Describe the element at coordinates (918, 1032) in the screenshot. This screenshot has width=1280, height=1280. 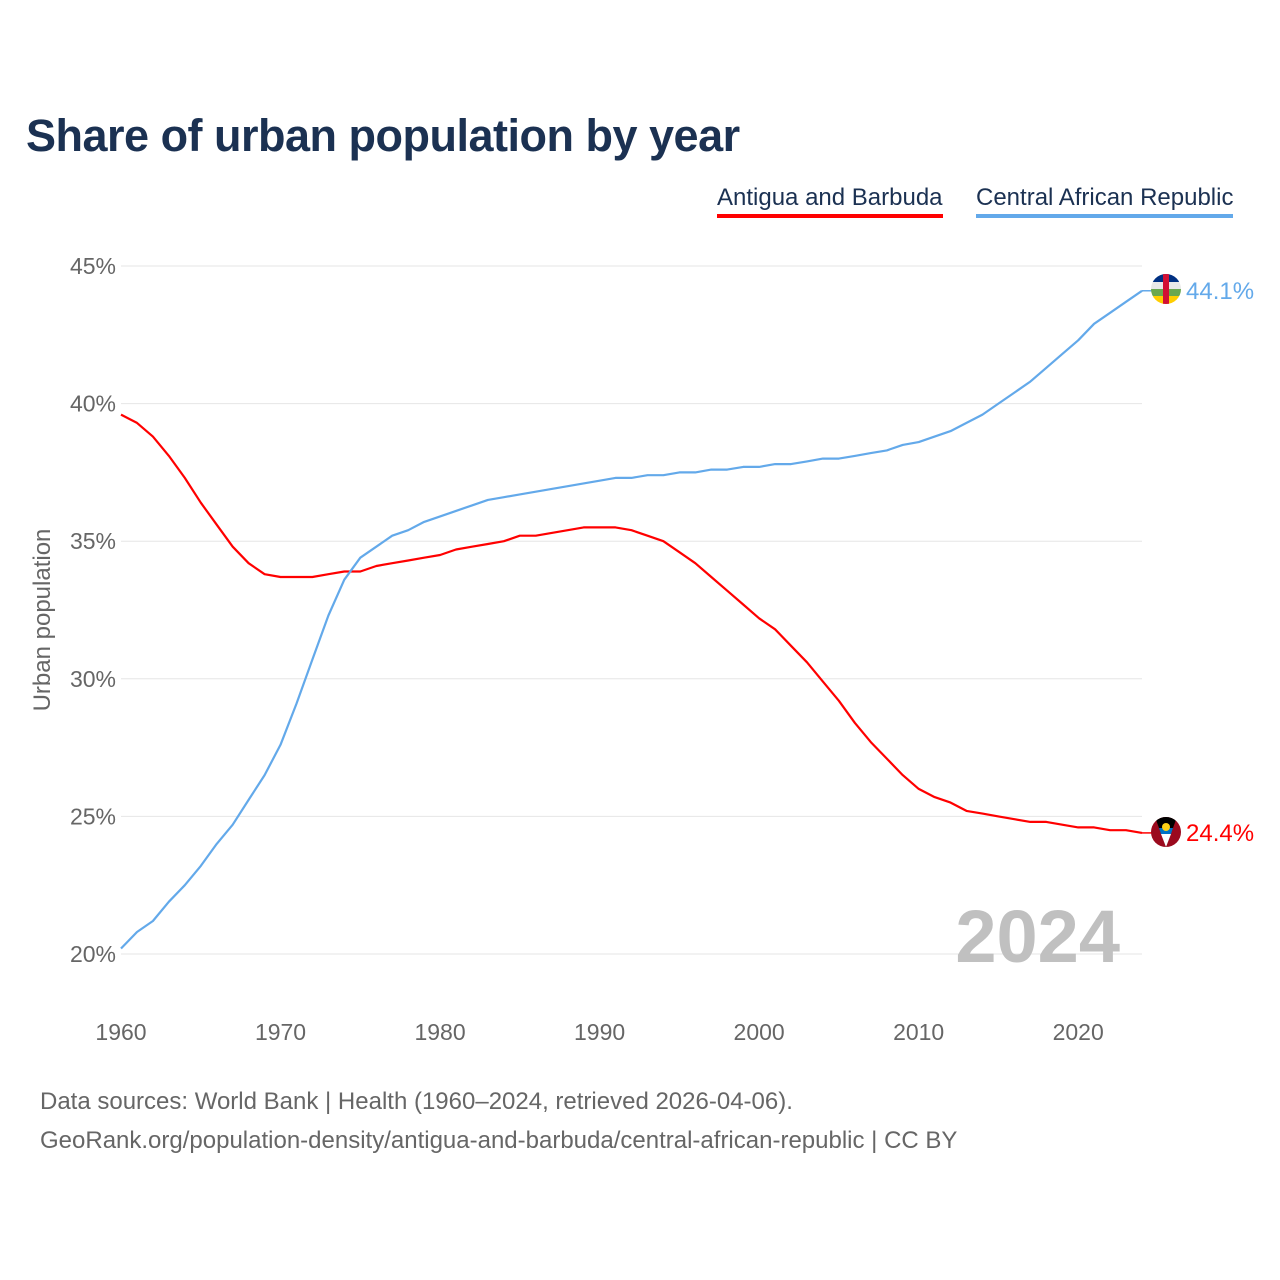
I see `x-tick-label: 2010` at that location.